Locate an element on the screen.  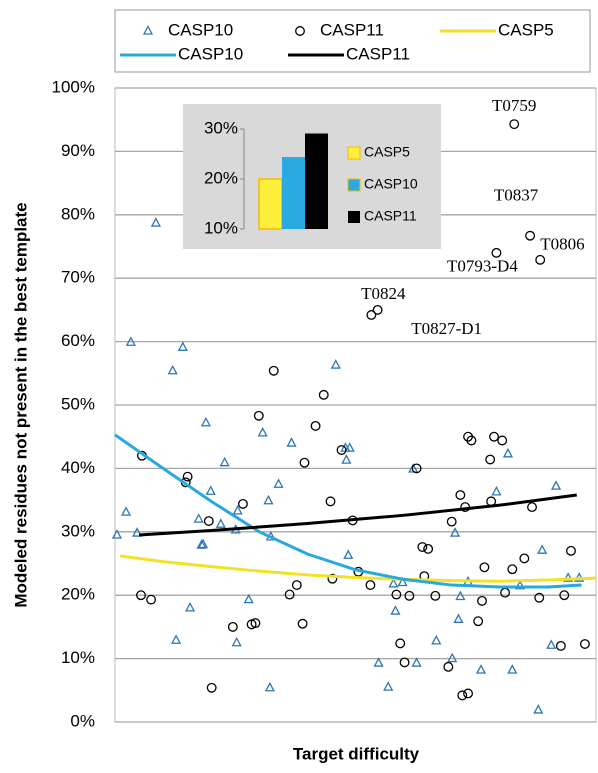
inset-y-tick-label: 30% is located at coordinates (221, 127).